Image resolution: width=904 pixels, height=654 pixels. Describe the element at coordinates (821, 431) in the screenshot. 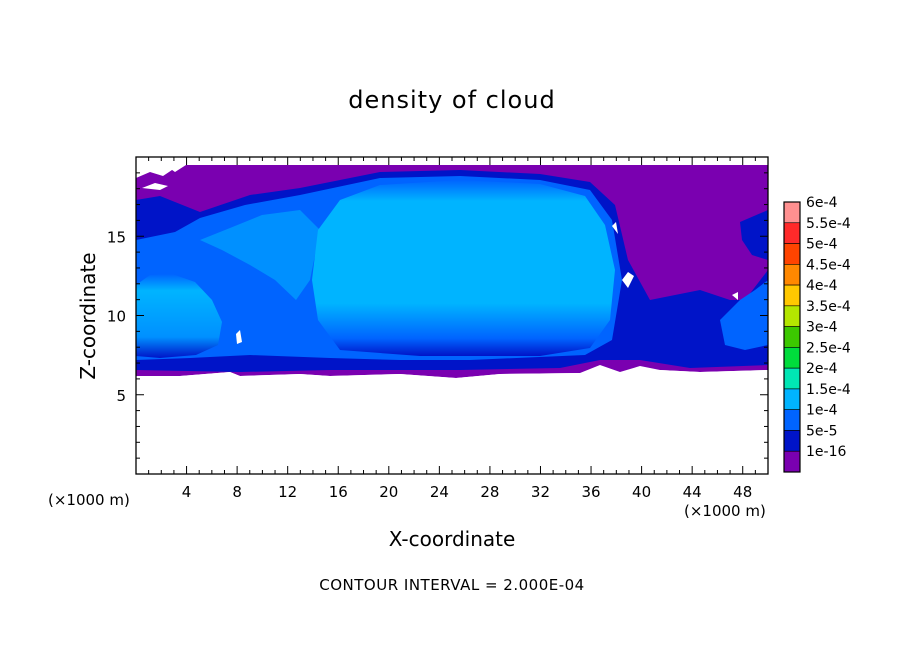

I see `colorbar-label: 5e-5` at that location.